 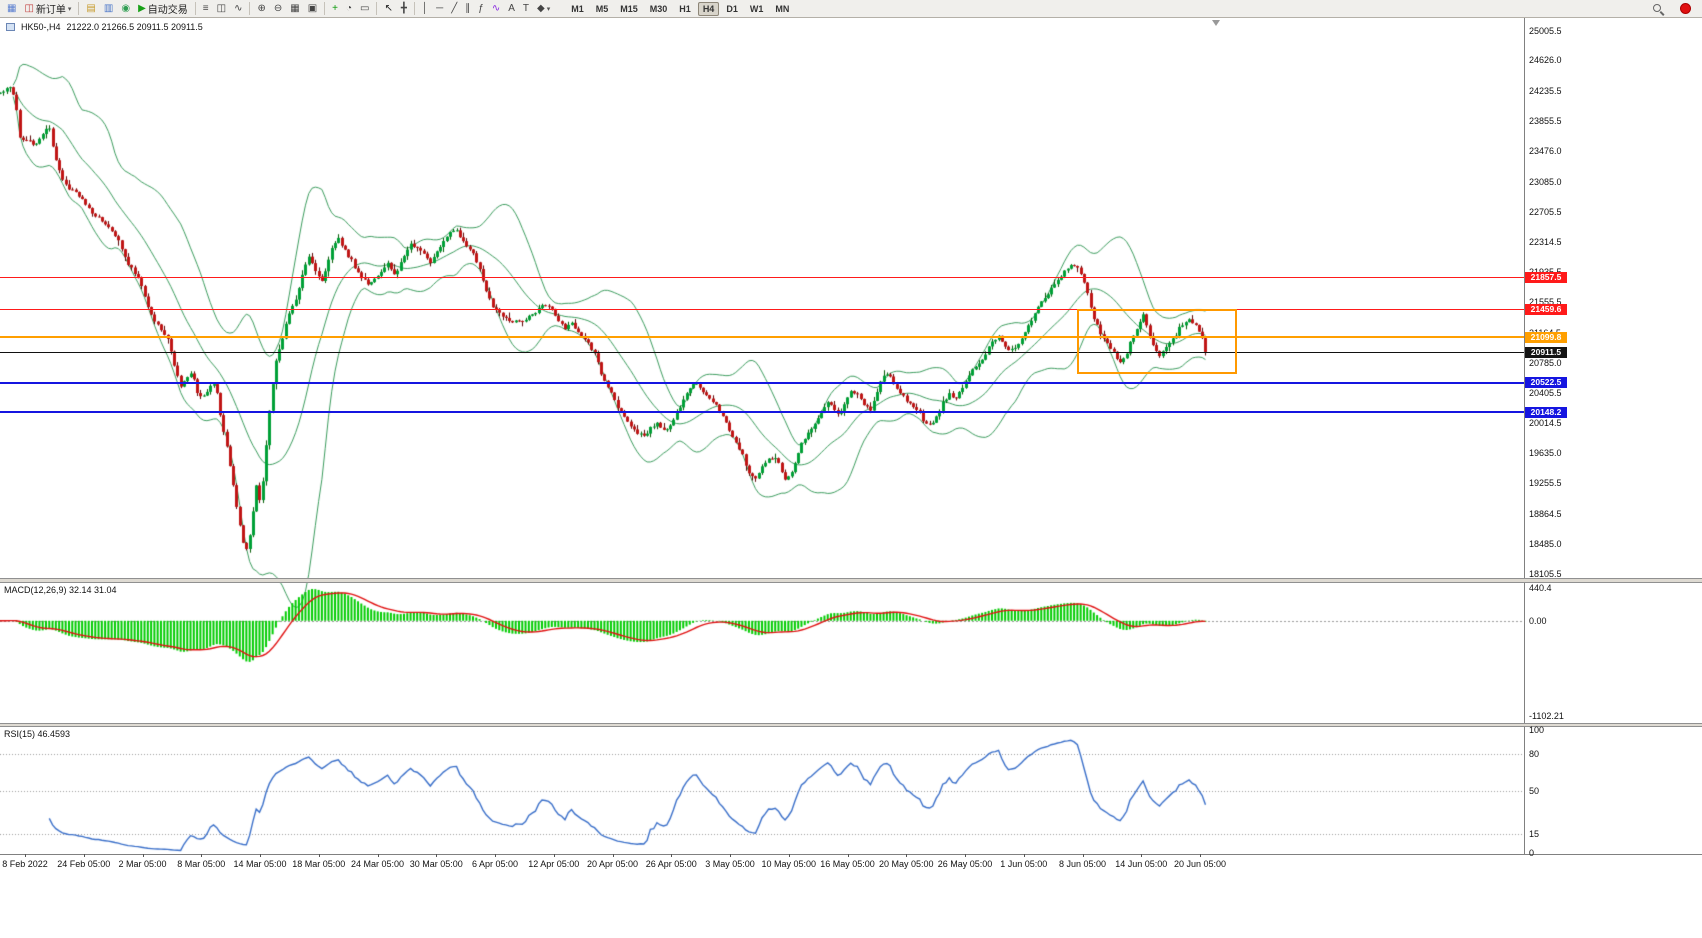 I want to click on cursor-icon: ↖, so click(x=388, y=9).